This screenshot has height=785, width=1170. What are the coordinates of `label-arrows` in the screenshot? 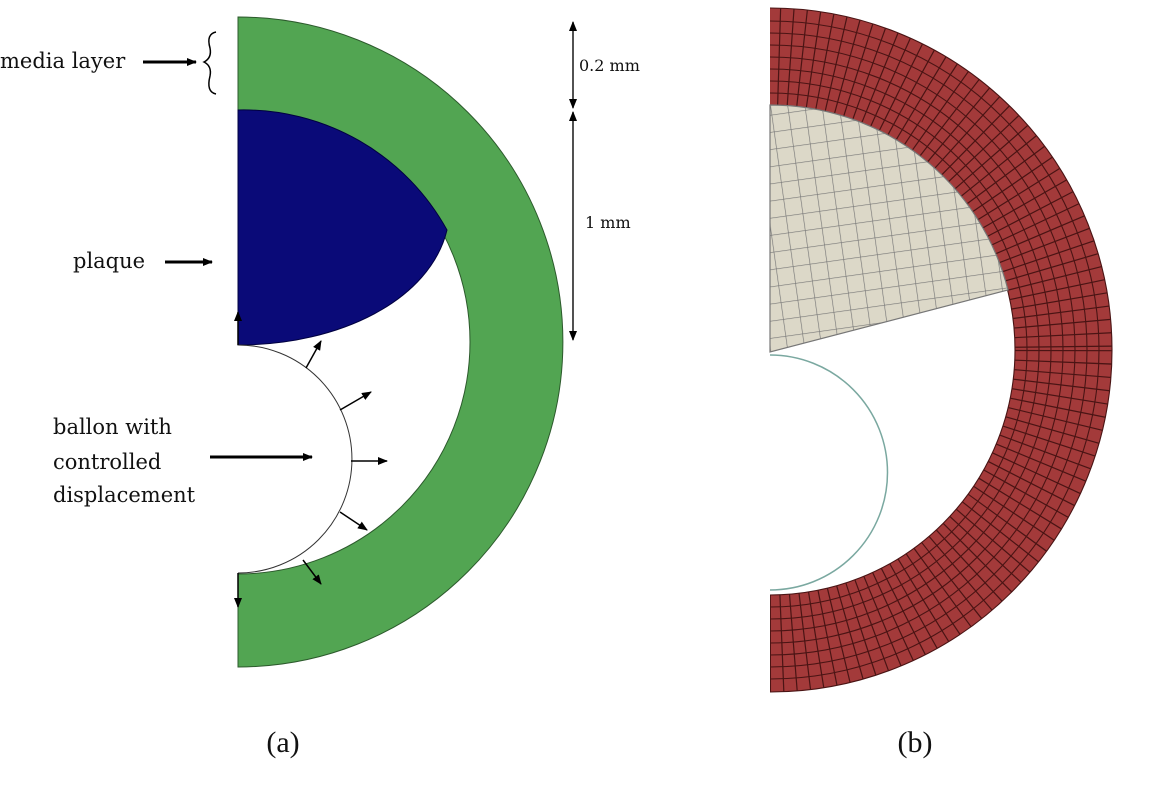 It's located at (228, 259).